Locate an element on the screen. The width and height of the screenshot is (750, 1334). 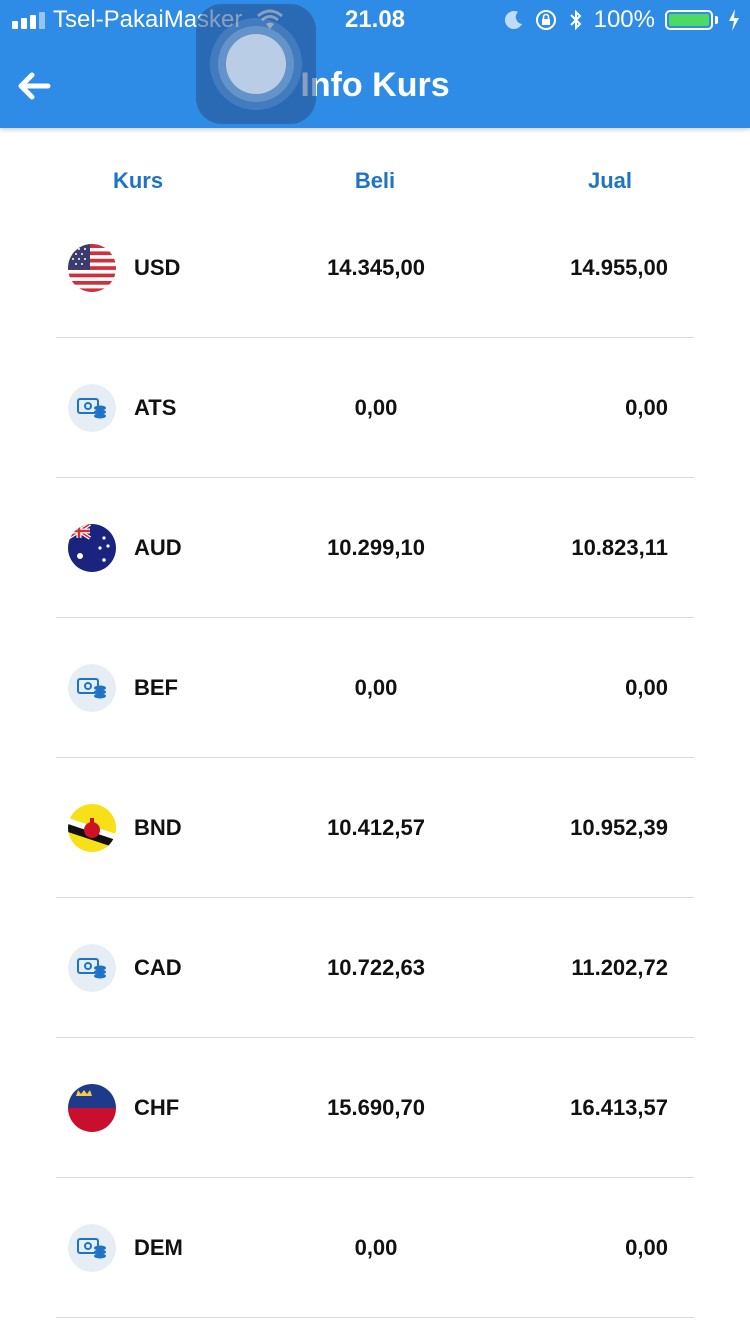
column-header-jual: Jual is located at coordinates (610, 180).